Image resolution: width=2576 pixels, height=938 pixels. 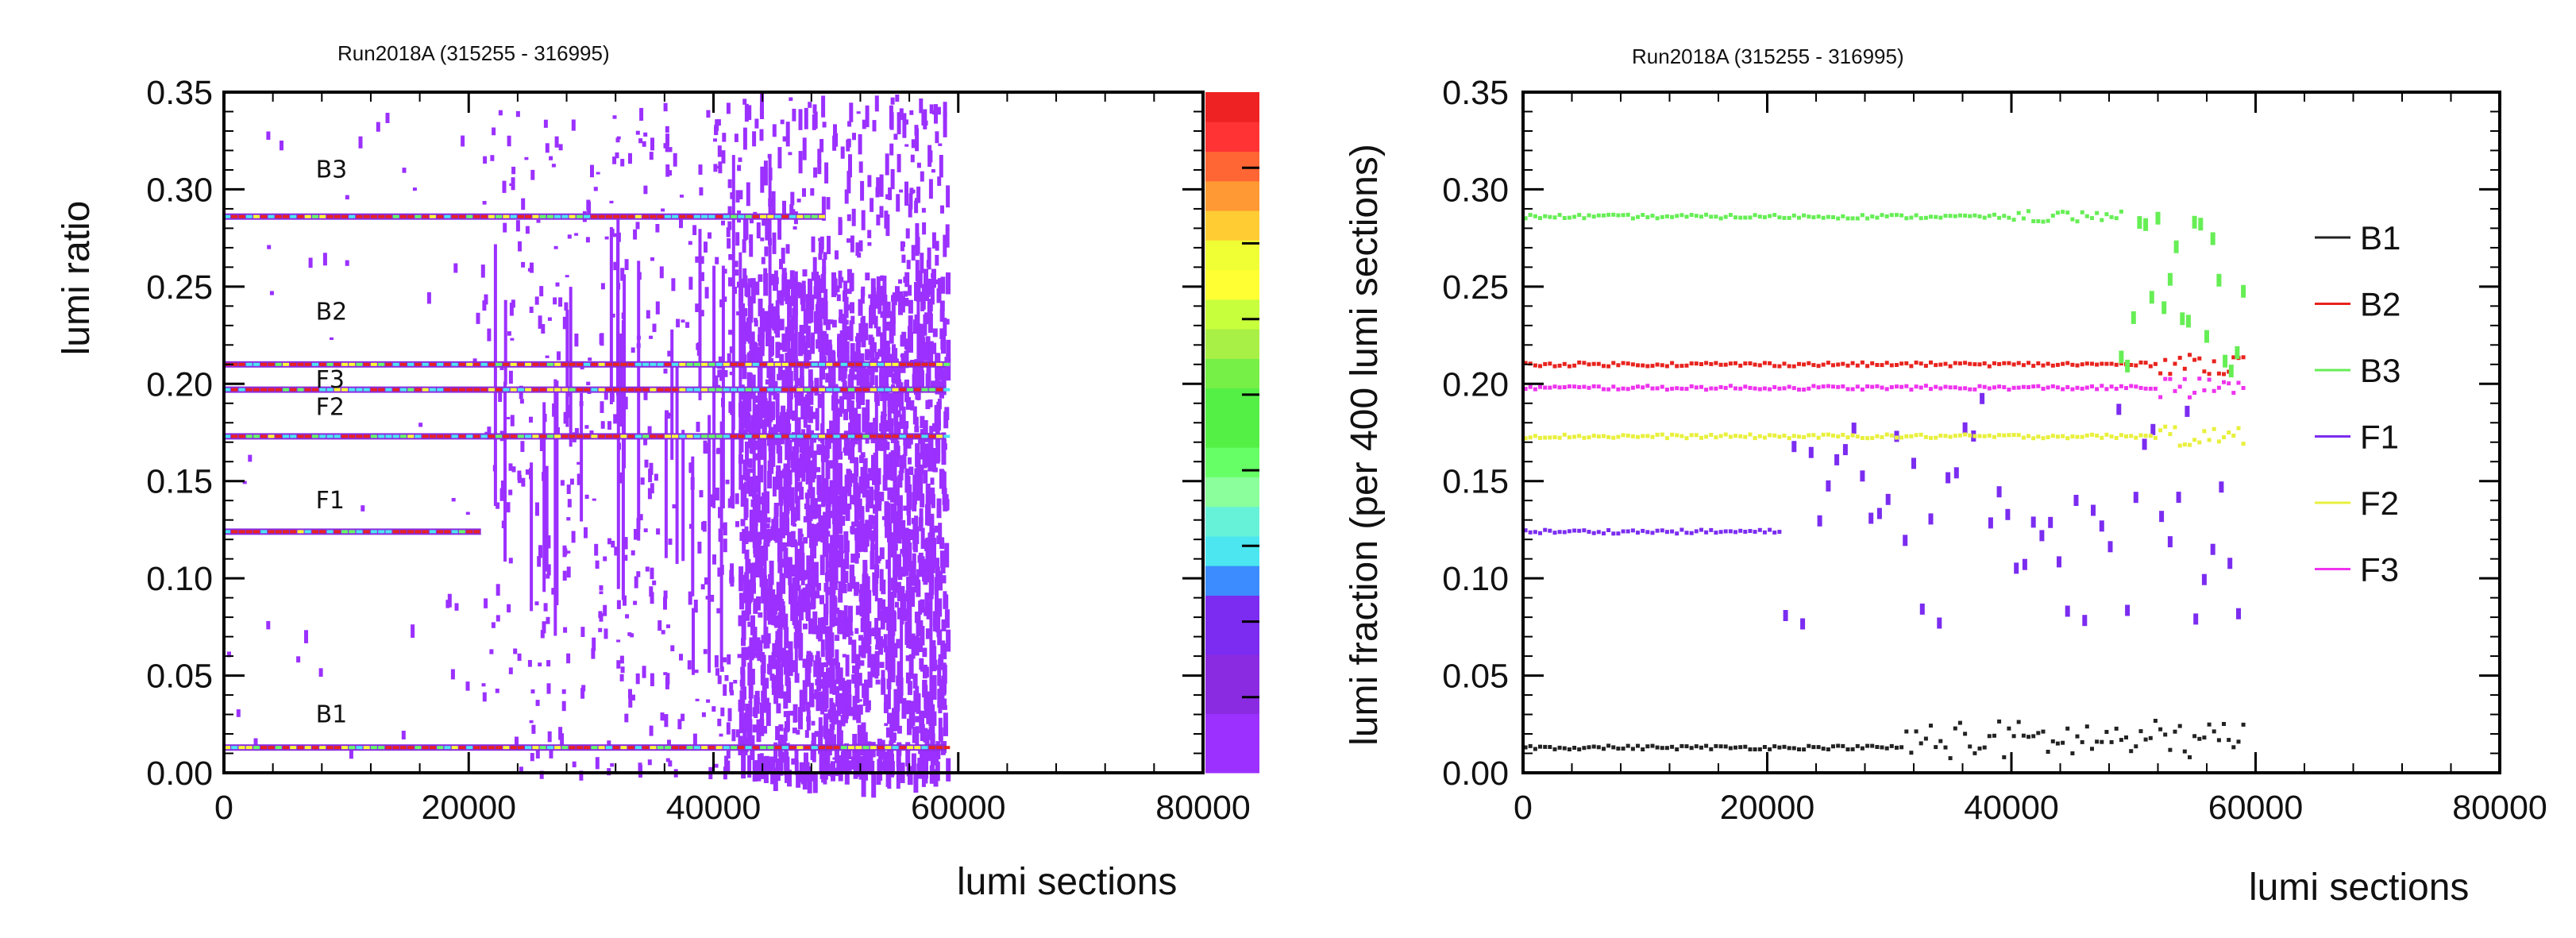 I want to click on series-F1, so click(x=1882, y=511).